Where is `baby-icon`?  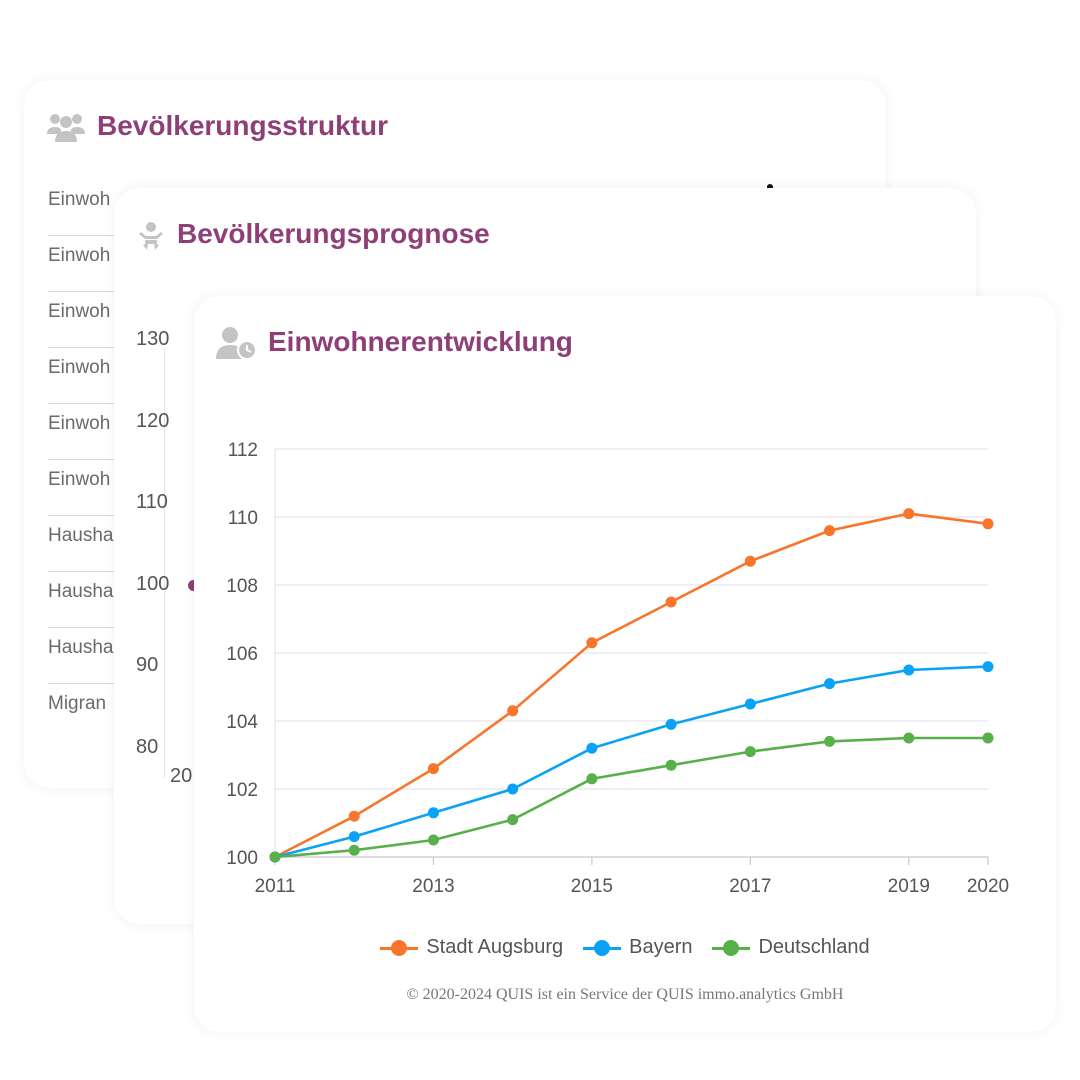
baby-icon is located at coordinates (151, 238).